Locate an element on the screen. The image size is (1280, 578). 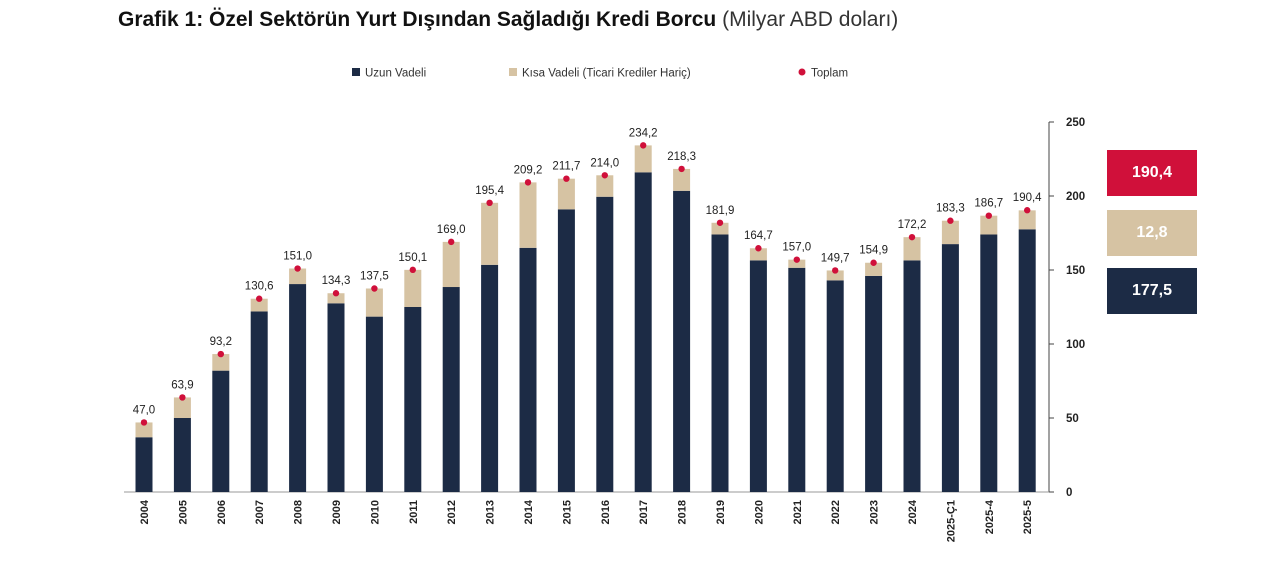
total-point-2023 is located at coordinates (873, 262).